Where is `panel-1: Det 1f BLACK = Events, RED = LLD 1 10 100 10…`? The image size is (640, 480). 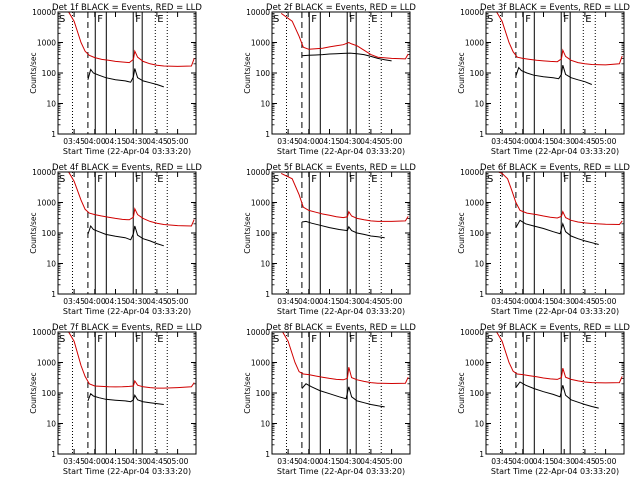
panel-1: Det 1f BLACK = Events, RED = LLD 1 10 100 10… is located at coordinates (115, 79).